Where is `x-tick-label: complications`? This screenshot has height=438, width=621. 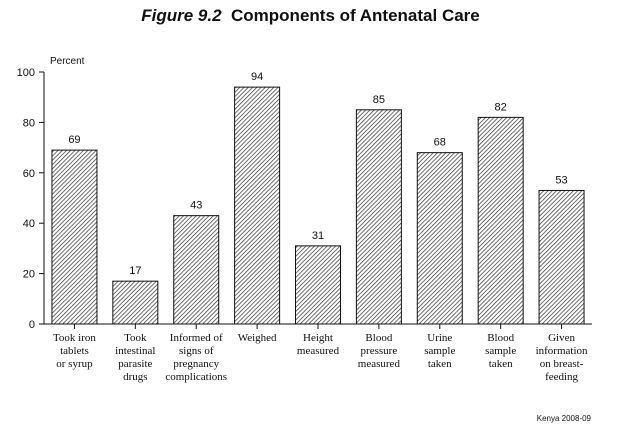
x-tick-label: complications is located at coordinates (196, 377).